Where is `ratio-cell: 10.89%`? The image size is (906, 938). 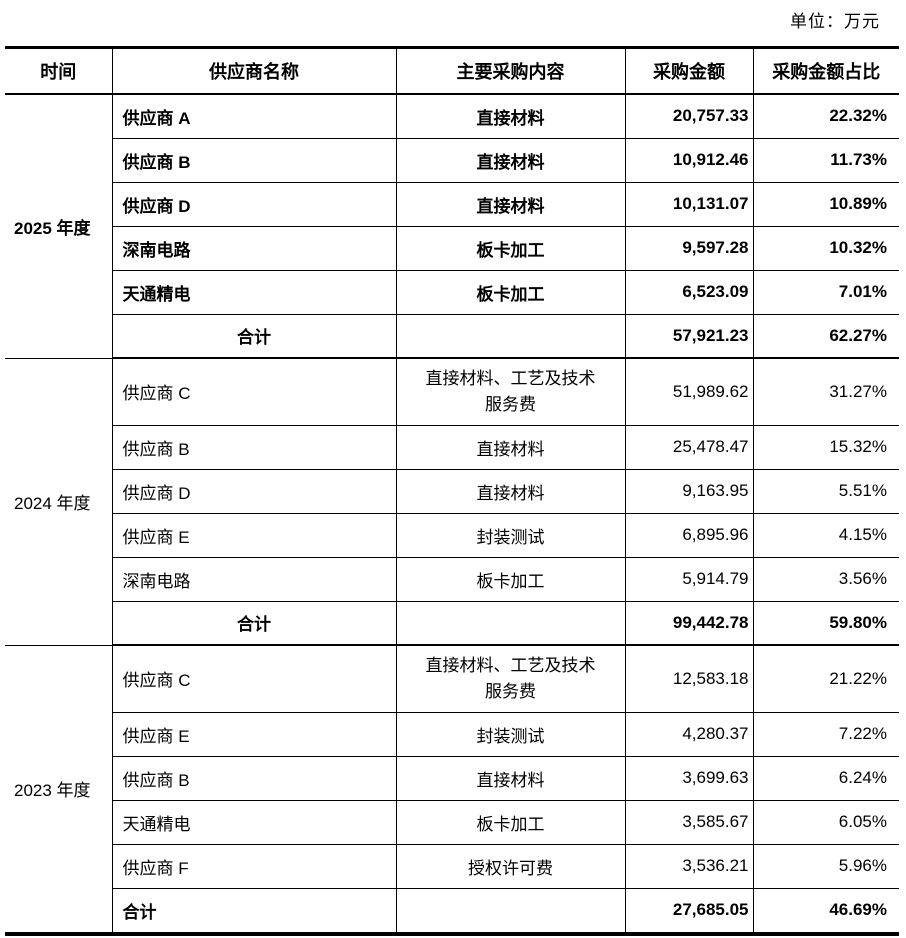
ratio-cell: 10.89% is located at coordinates (826, 204).